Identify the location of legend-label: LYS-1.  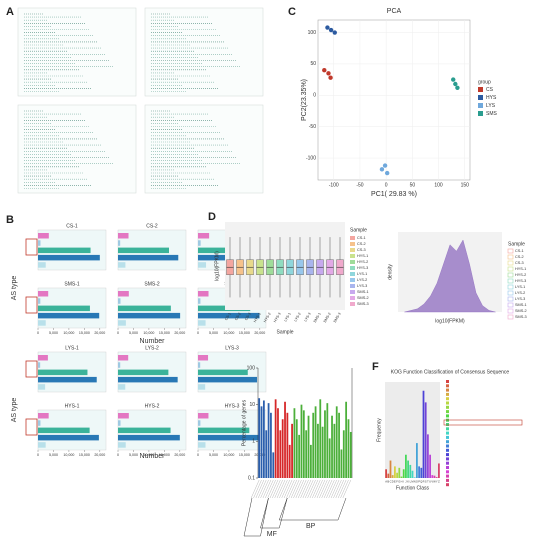
(362, 274).